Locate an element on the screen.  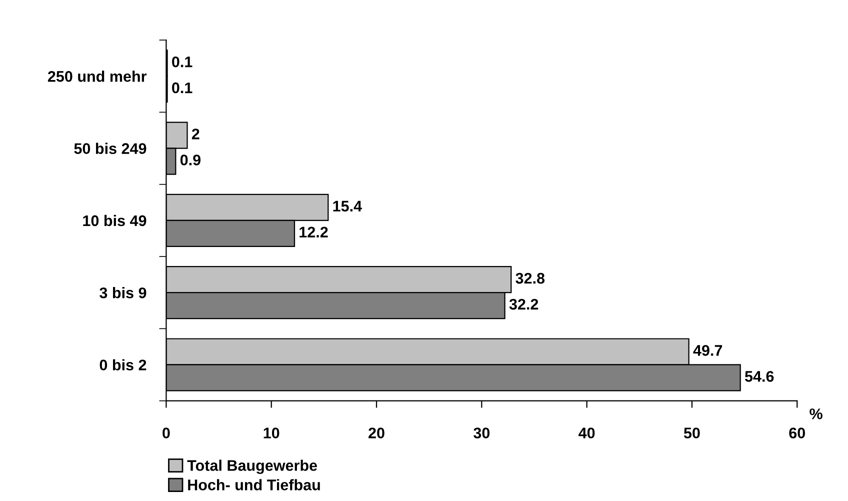
x-tick-label: 40 is located at coordinates (586, 433).